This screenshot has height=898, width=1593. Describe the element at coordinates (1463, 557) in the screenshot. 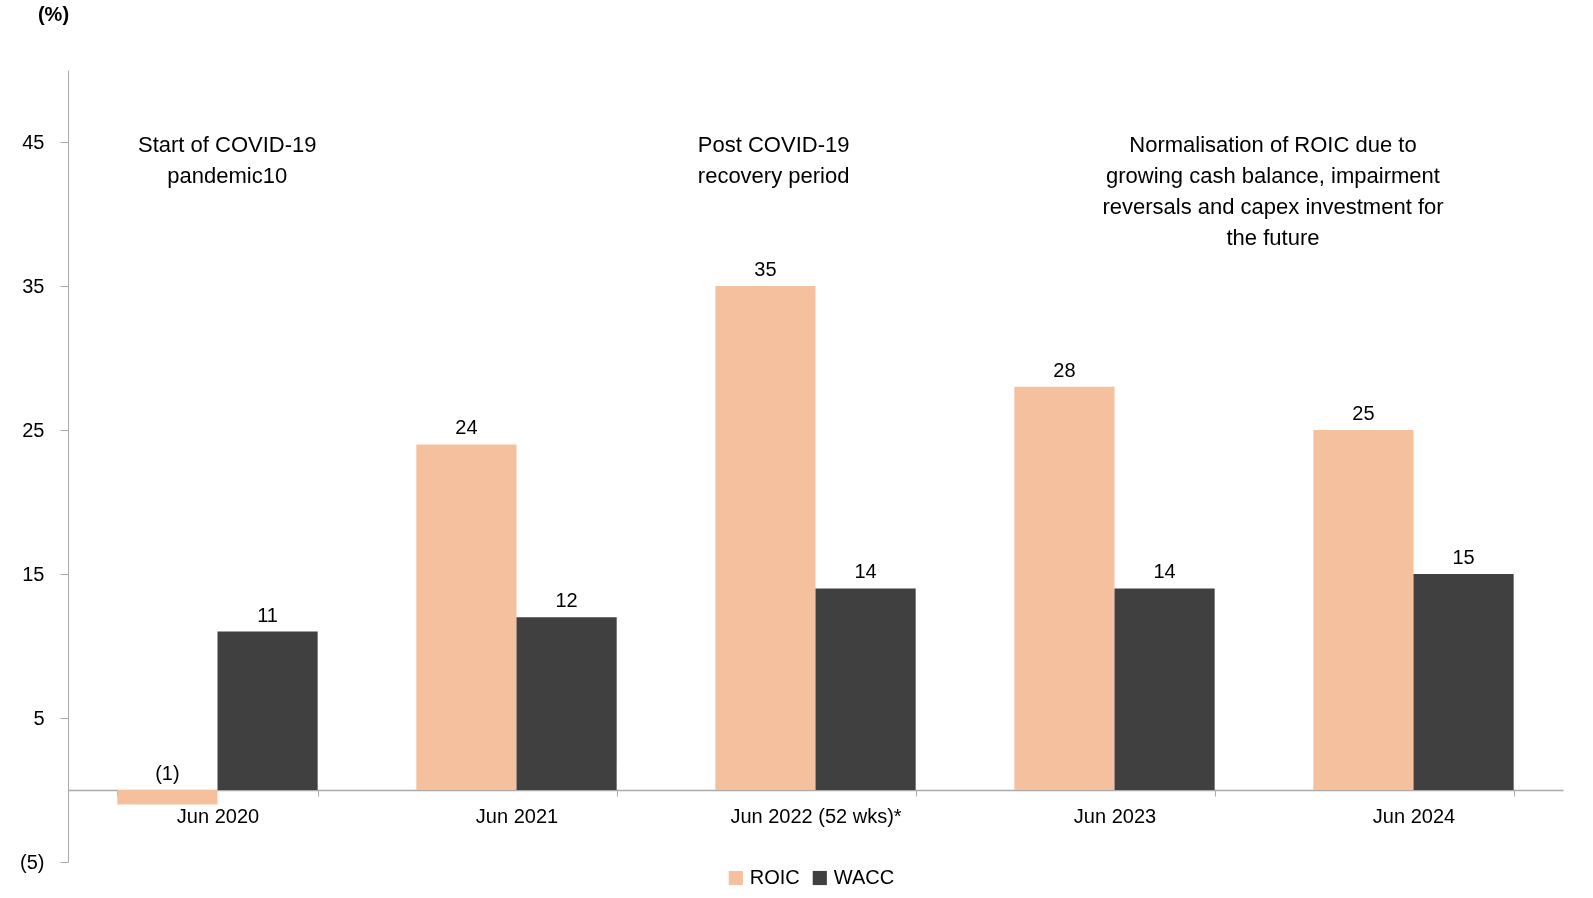

I see `data-label: 15` at that location.